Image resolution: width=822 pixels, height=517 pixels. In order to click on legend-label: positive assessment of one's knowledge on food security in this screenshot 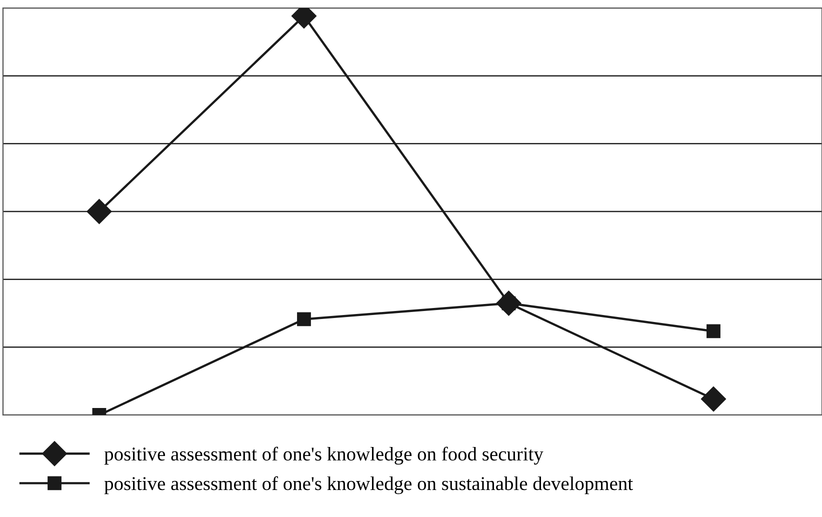, I will do `click(324, 455)`.